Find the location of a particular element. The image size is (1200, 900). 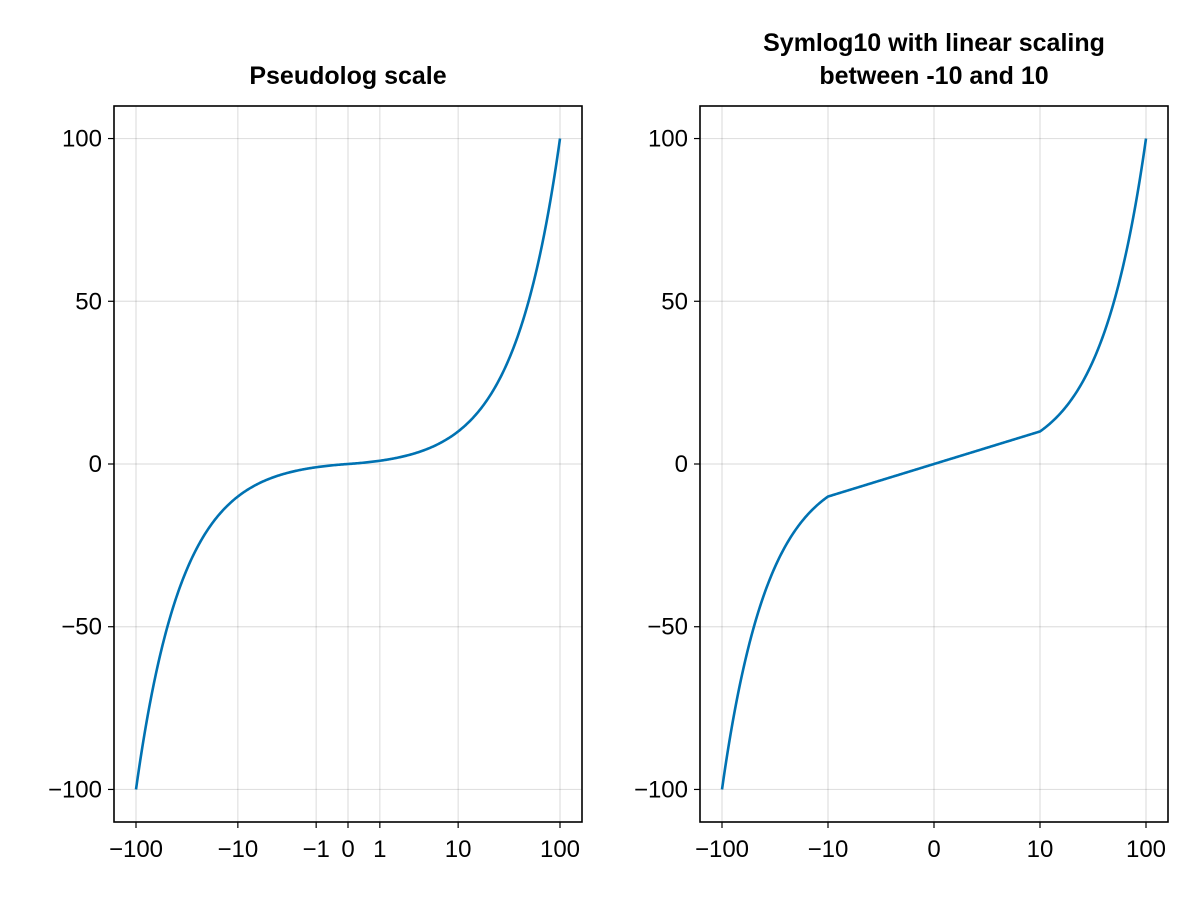

chart-title: between -10 and 10 is located at coordinates (933, 76).